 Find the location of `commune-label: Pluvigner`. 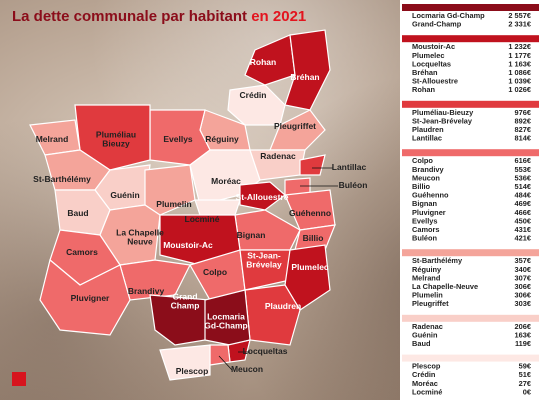

commune-label: Pluvigner is located at coordinates (90, 298).